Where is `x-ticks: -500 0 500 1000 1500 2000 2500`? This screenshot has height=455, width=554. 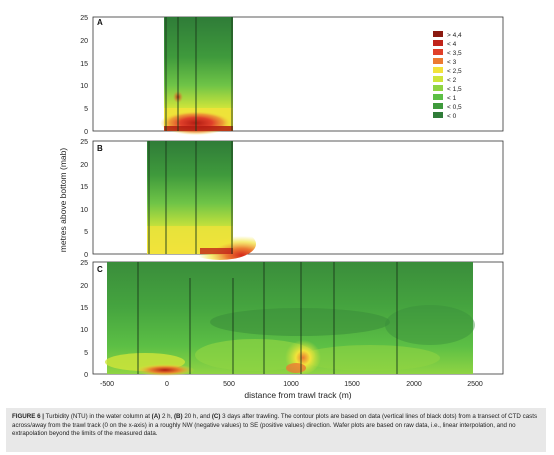 x-ticks: -500 0 500 1000 1500 2000 2500 is located at coordinates (291, 384).